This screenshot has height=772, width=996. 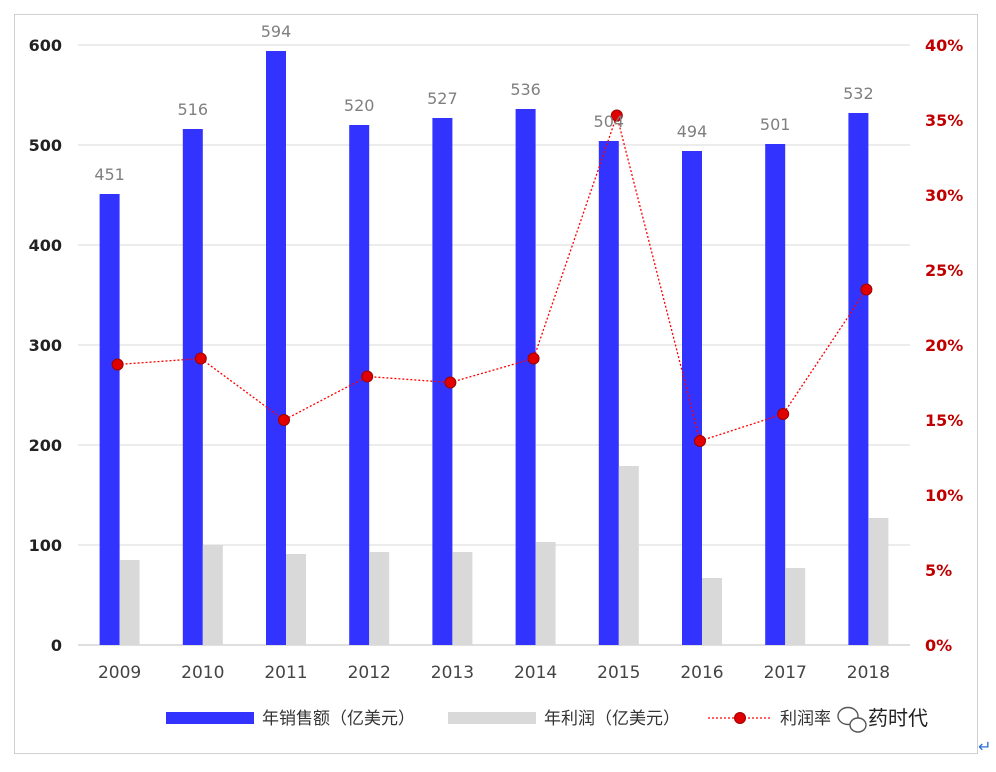 What do you see at coordinates (944, 195) in the screenshot?
I see `y-right-tick-label: 30%` at bounding box center [944, 195].